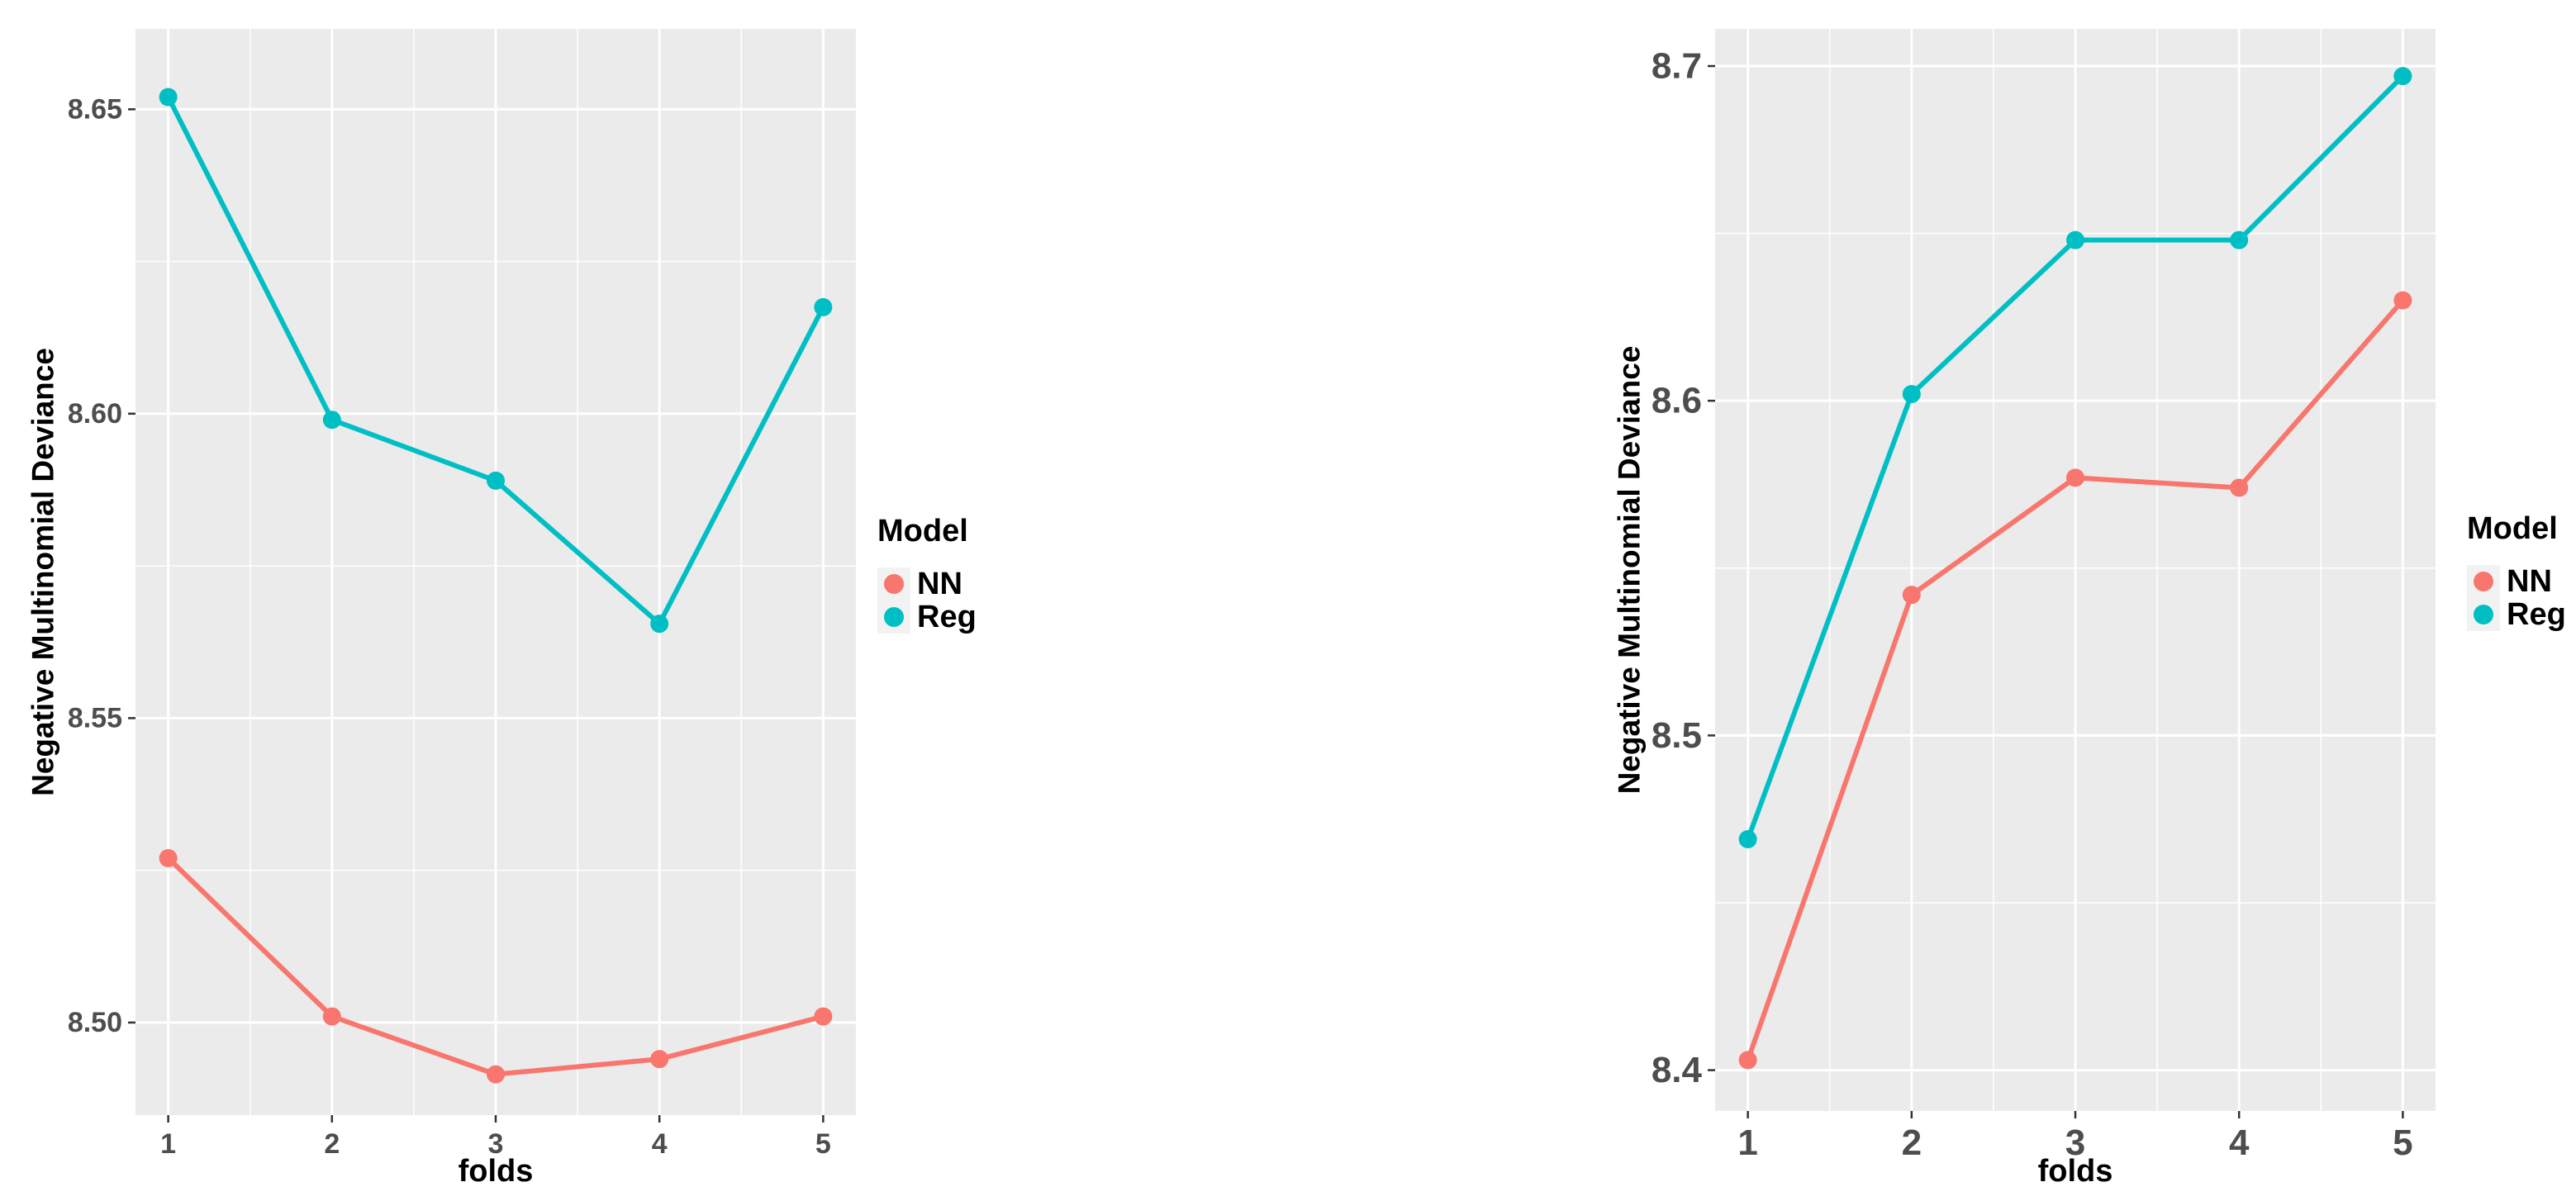 This screenshot has width=2576, height=1201. Describe the element at coordinates (95, 414) in the screenshot. I see `y-tick-label: 8.60` at that location.